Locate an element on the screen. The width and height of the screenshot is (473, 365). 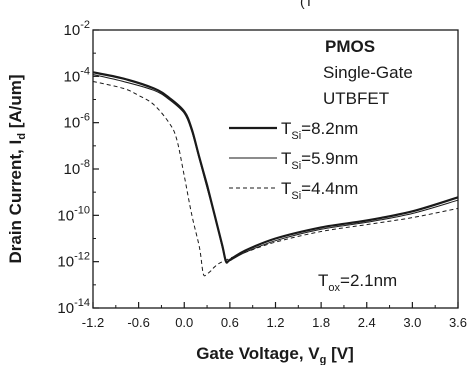
y-tick-label: 10⁻² is located at coordinates (77, 29).